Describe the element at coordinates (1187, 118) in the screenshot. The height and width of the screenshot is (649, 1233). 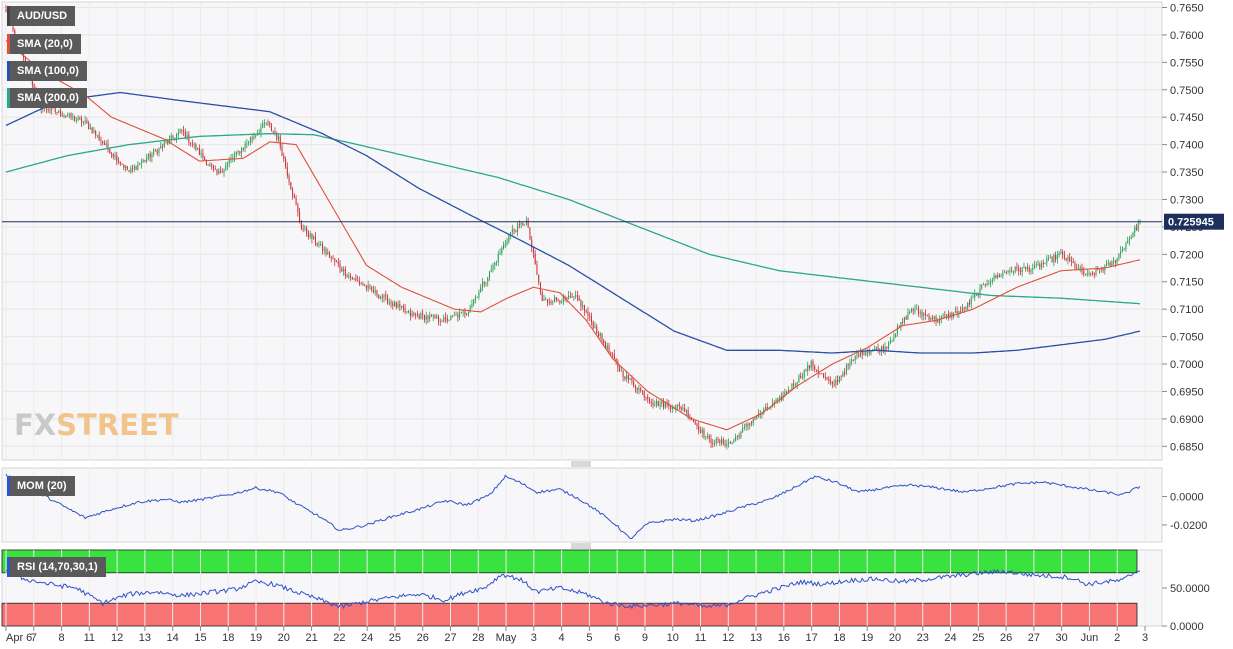
I see `price-tick-label: 0.7450` at that location.